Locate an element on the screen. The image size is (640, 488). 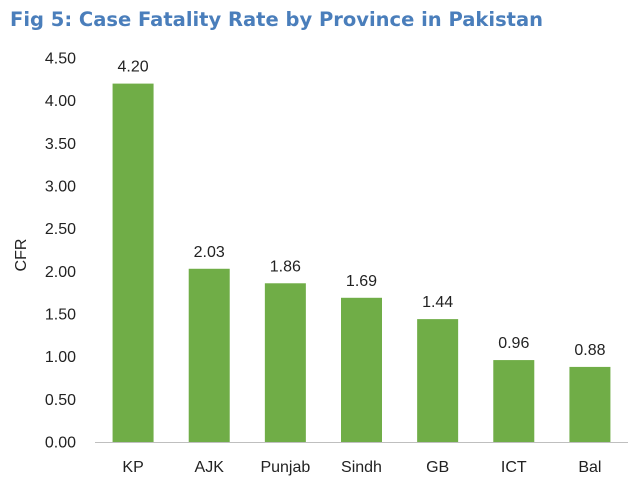
bar-kp is located at coordinates (133, 262).